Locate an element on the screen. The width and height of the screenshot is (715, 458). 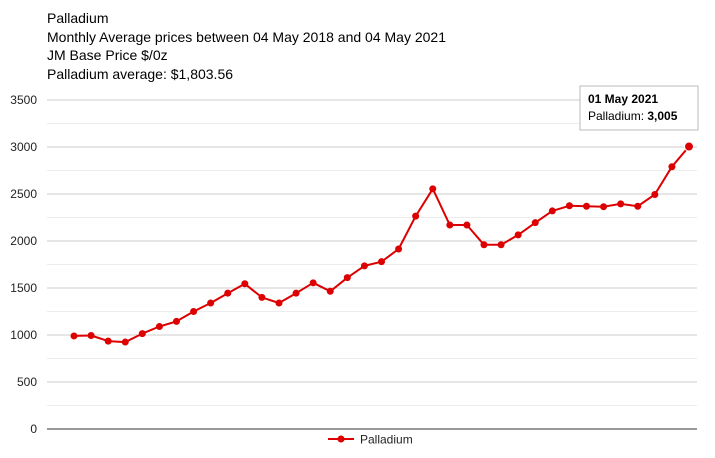
tooltip-value-number: 3,005 is located at coordinates (662, 116).